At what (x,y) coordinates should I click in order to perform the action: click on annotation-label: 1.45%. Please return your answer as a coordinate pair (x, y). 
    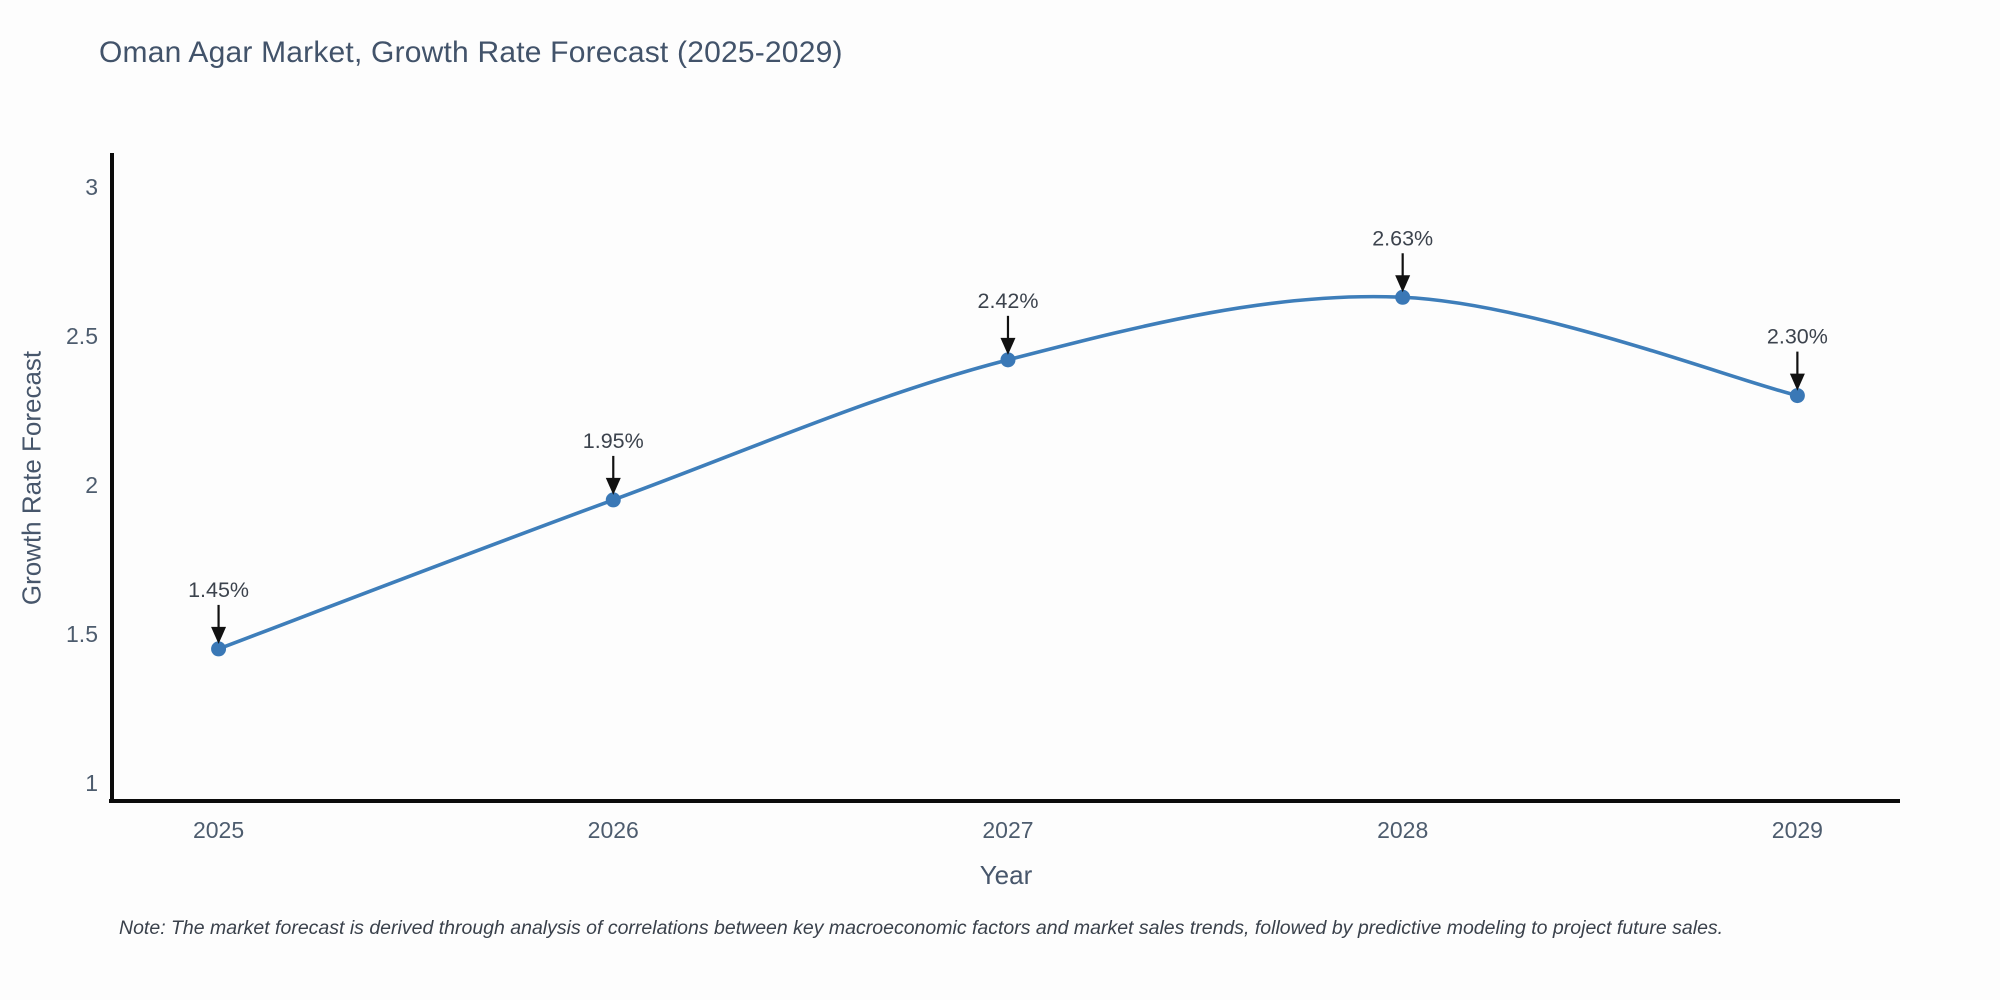
    Looking at the image, I should click on (218, 590).